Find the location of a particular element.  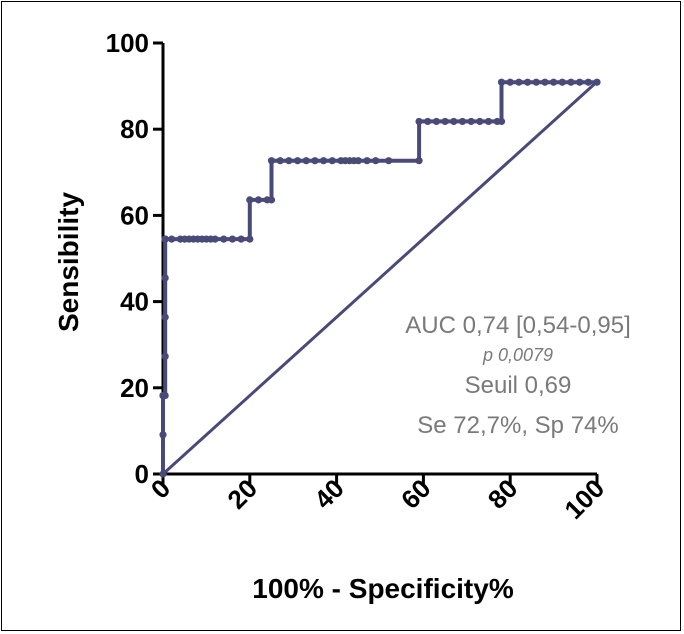

p-value-annotation: p 0,0079 is located at coordinates (517, 355).